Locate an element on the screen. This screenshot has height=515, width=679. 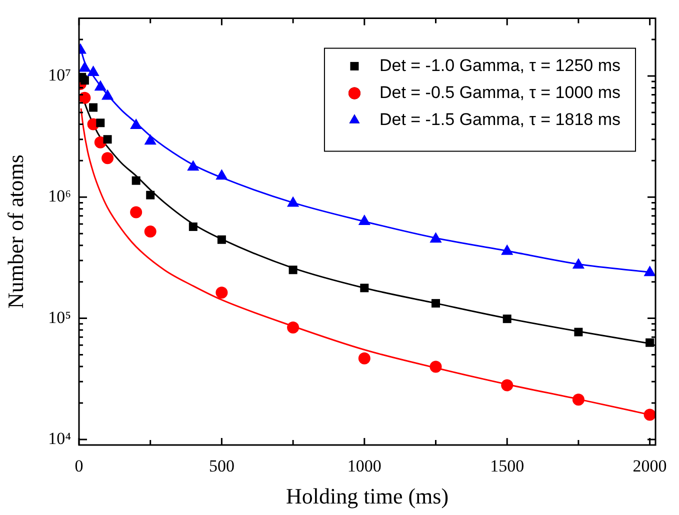
x-tick-label: 1500 is located at coordinates (507, 466).